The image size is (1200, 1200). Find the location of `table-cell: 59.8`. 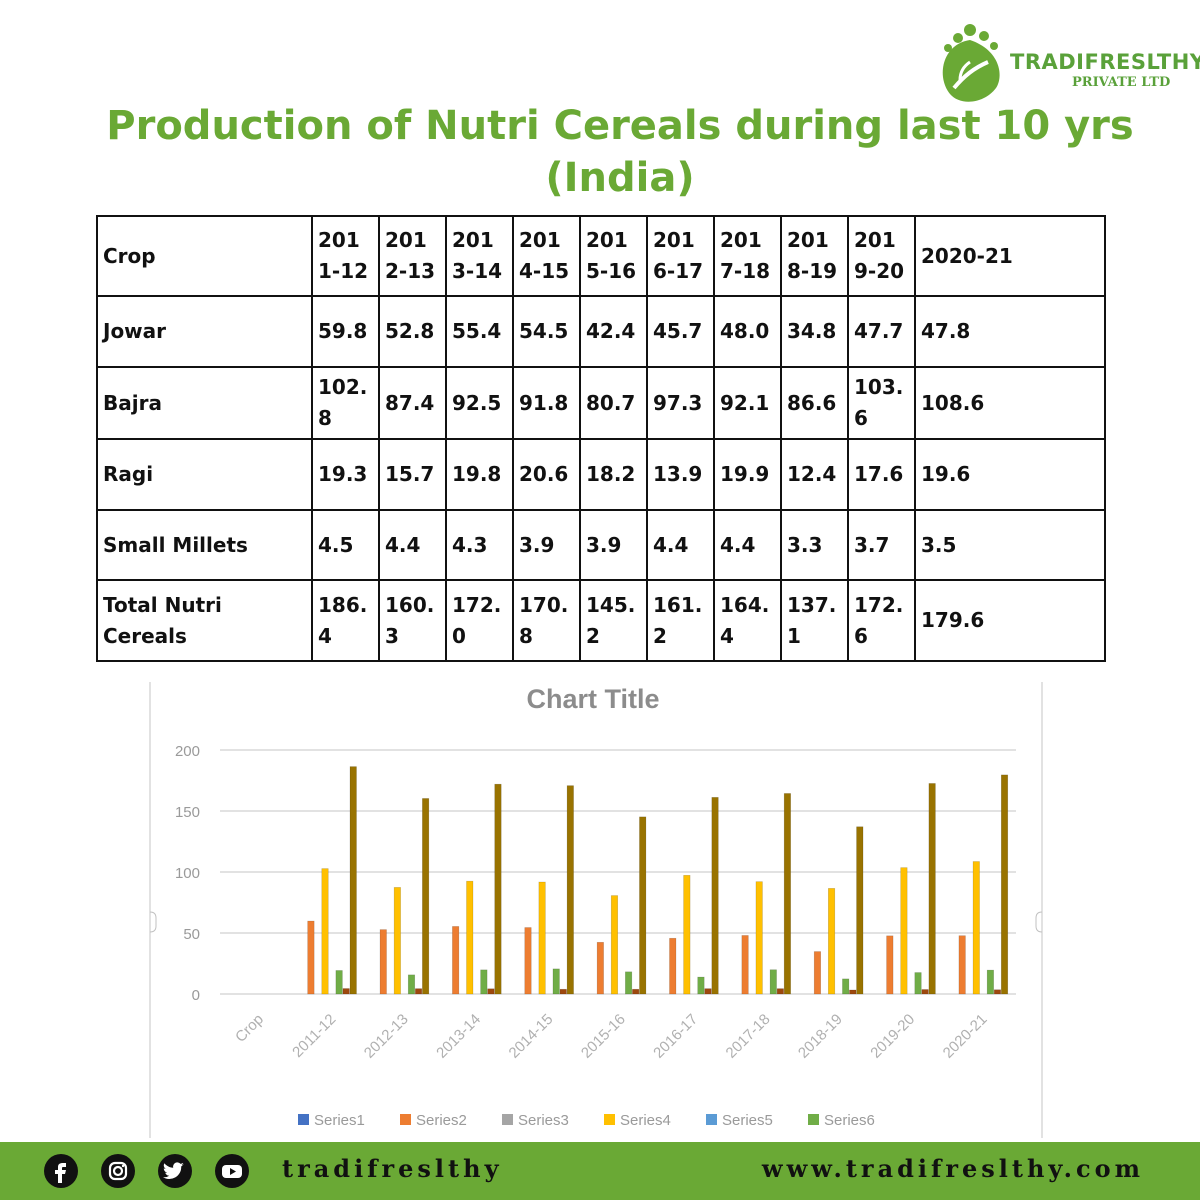

table-cell: 59.8 is located at coordinates (345, 331).